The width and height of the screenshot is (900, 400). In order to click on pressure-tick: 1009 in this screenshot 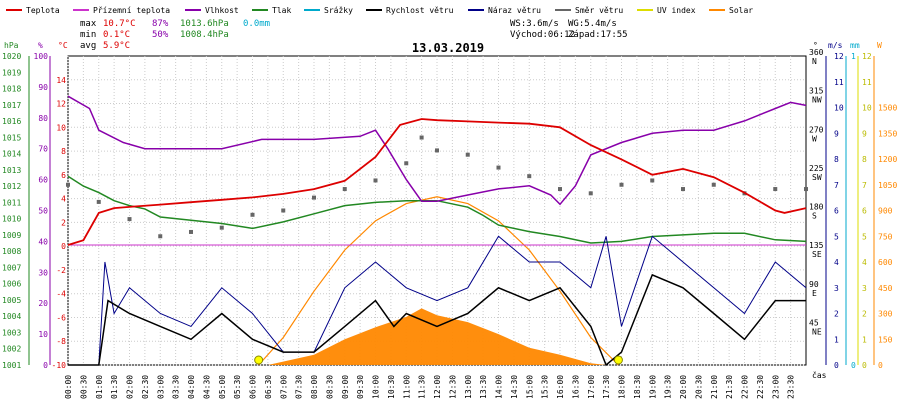, I will do `click(11, 235)`.